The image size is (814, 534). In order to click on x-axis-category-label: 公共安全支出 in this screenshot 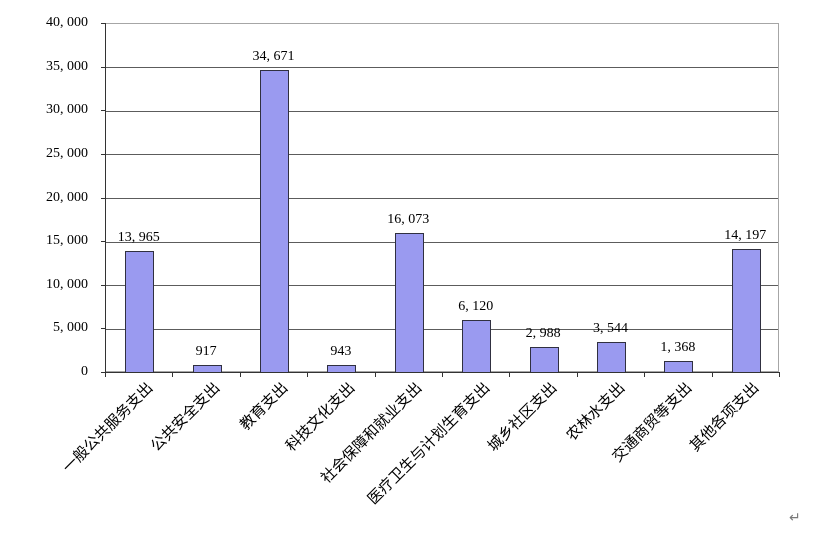, I will do `click(186, 417)`.